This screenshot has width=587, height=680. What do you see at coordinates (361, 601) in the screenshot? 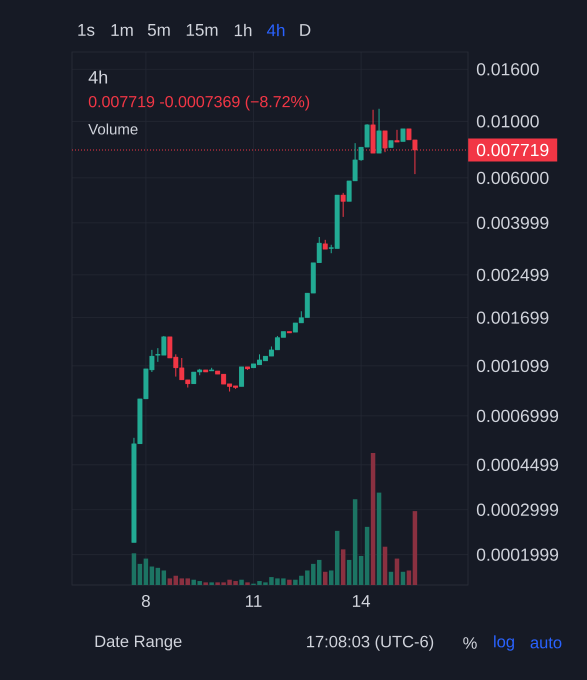
I see `x-tick-label: 14` at bounding box center [361, 601].